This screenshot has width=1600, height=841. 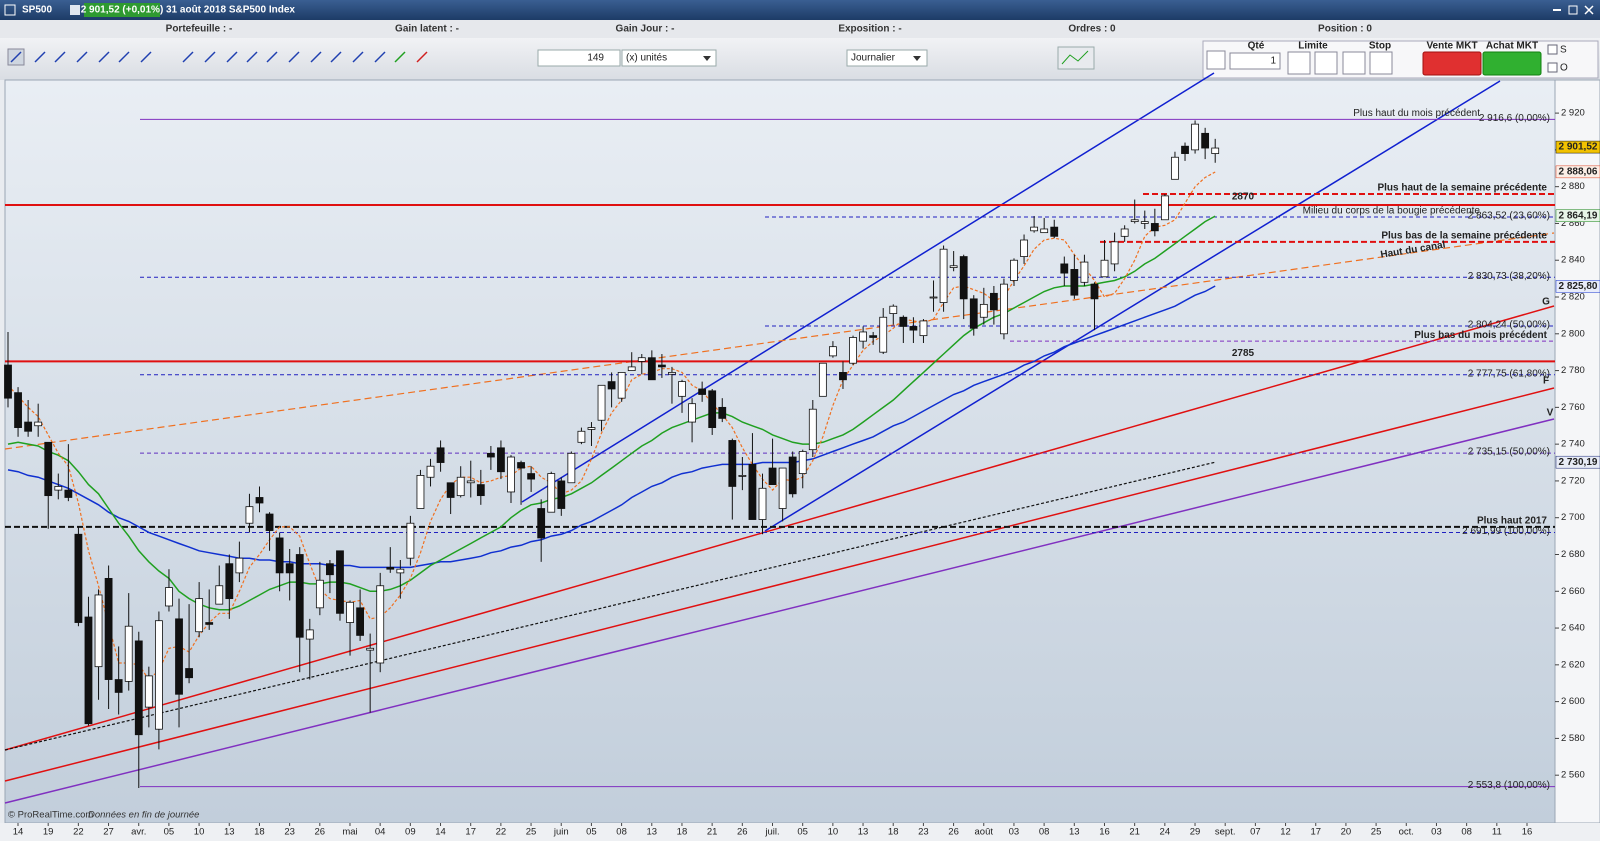 I want to click on price-badge-label: 2 901,52, so click(x=1578, y=147).